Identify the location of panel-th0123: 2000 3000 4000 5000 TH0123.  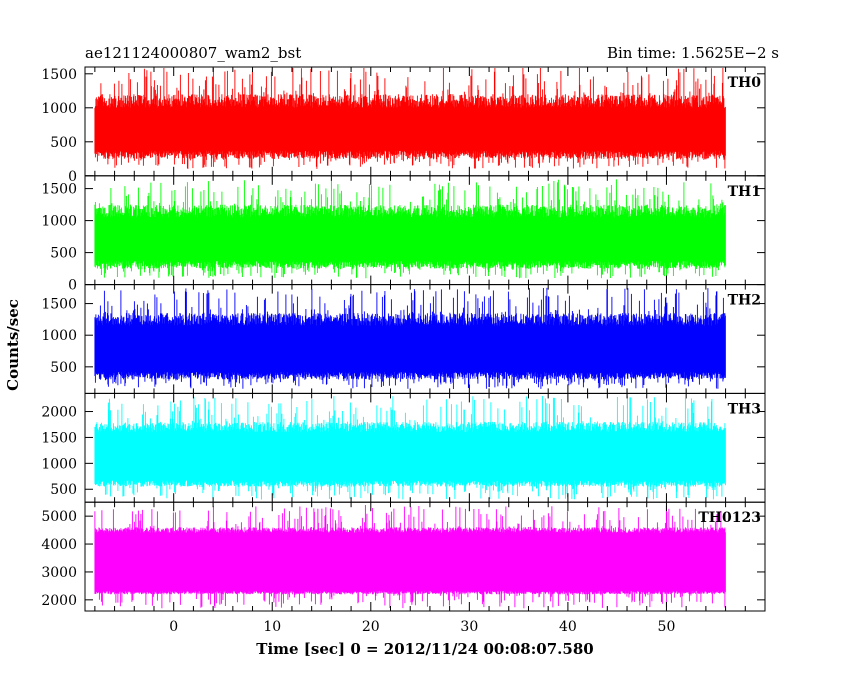
(403, 556).